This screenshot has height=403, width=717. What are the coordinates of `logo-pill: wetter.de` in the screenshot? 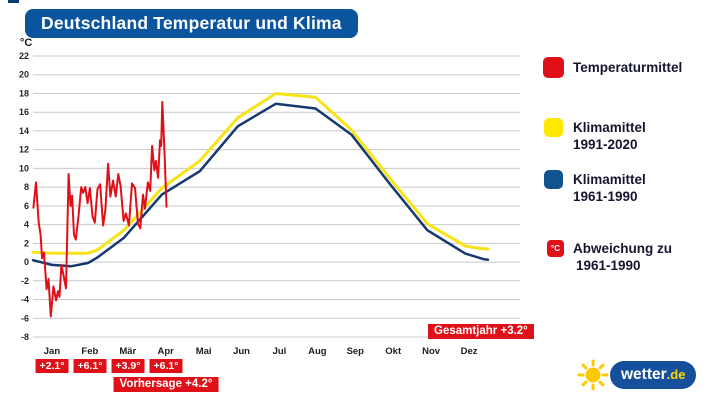 It's located at (653, 375).